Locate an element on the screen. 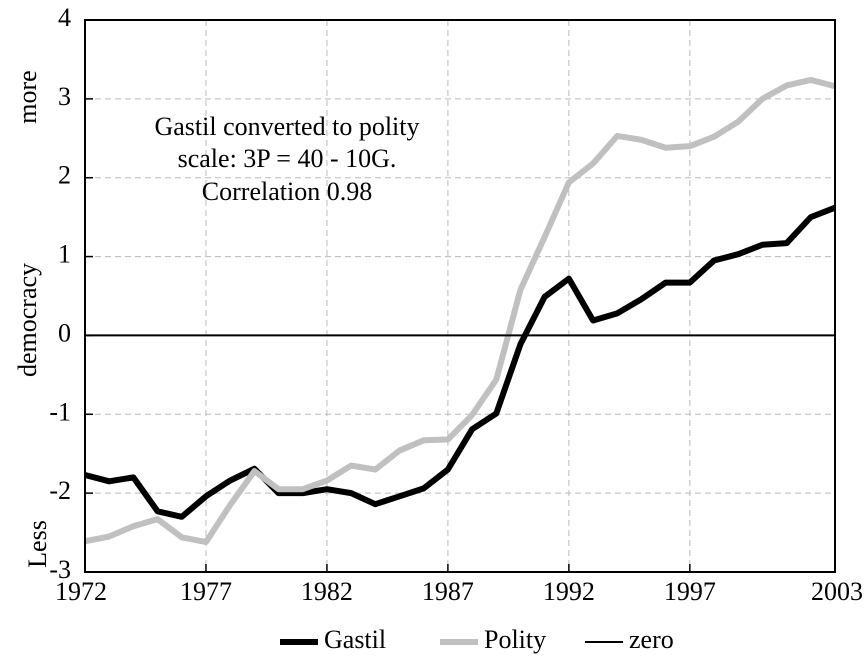  y-label-part: Less is located at coordinates (37, 544).